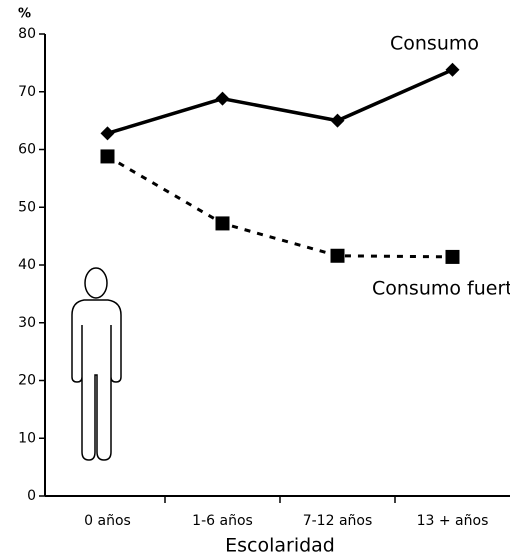 The width and height of the screenshot is (510, 558). What do you see at coordinates (31, 496) in the screenshot?
I see `y-tick-label: 0` at bounding box center [31, 496].